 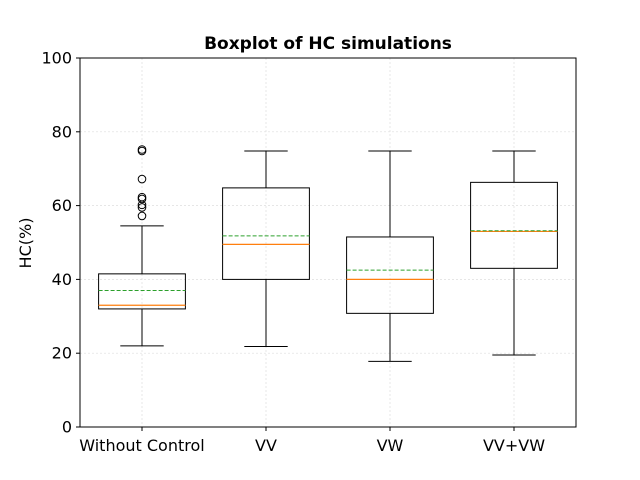 What do you see at coordinates (56, 58) in the screenshot?
I see `y-tick-label: 100` at bounding box center [56, 58].